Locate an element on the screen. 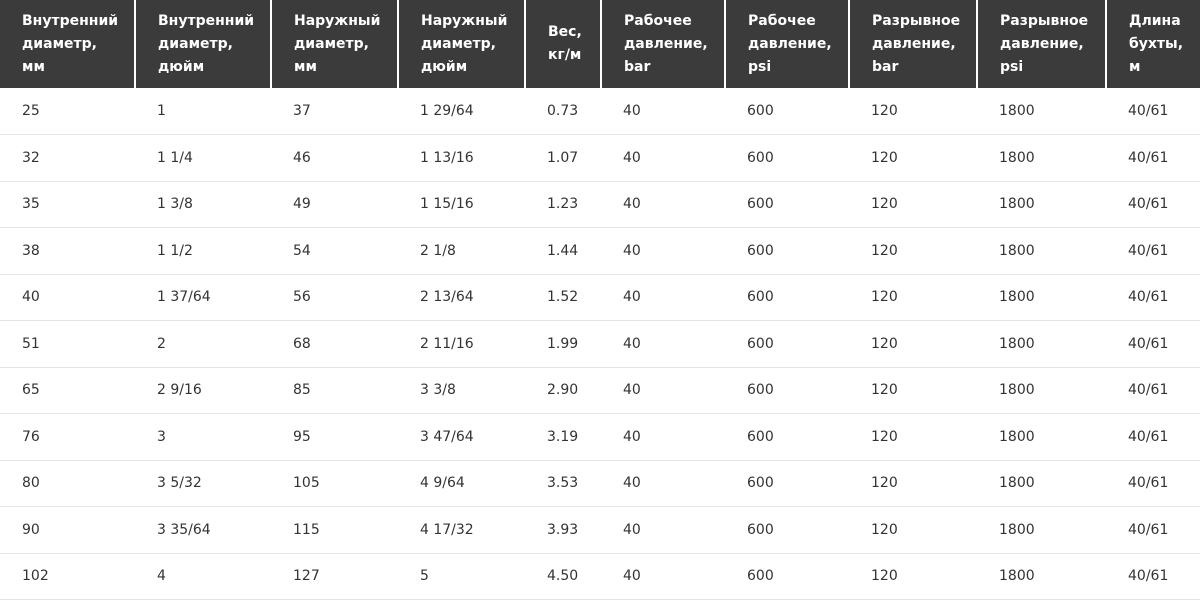 Image resolution: width=1200 pixels, height=600 pixels. header-cell: Длина бухты, м is located at coordinates (1152, 44).